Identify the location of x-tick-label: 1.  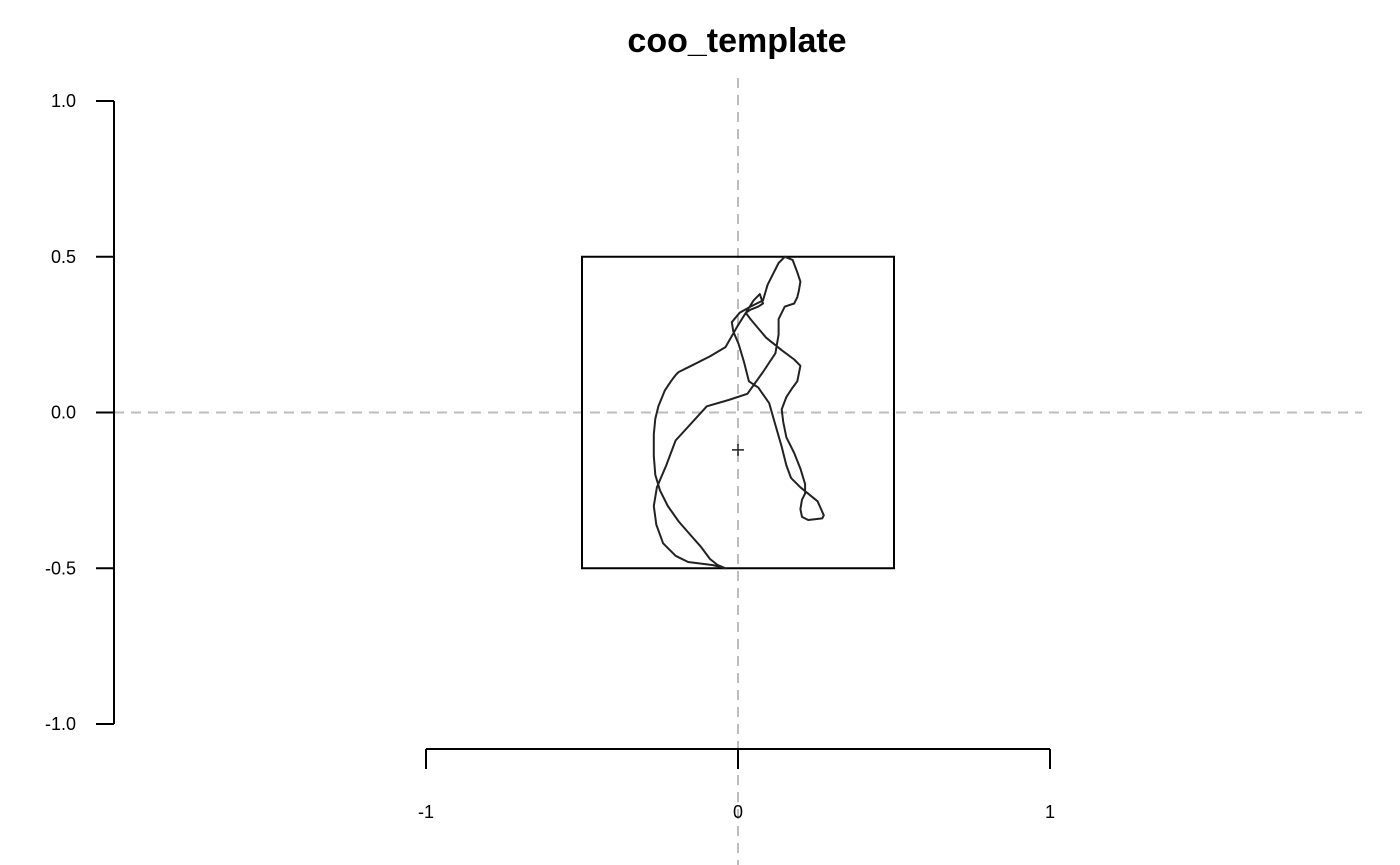
(1050, 812).